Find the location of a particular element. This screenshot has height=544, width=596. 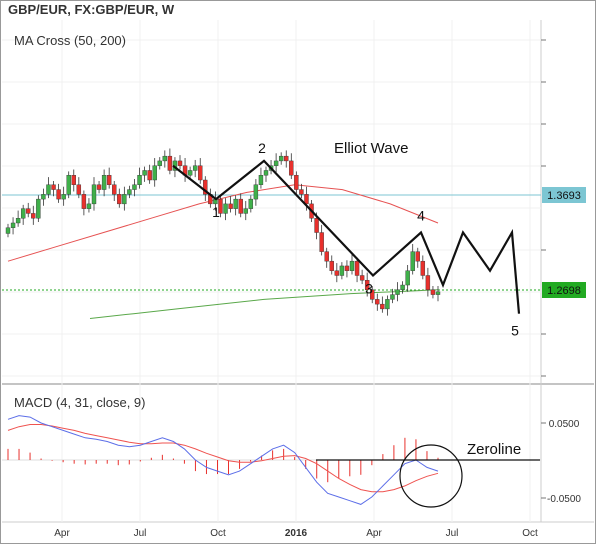

elliot-wave-title: Elliot Wave is located at coordinates (371, 148).